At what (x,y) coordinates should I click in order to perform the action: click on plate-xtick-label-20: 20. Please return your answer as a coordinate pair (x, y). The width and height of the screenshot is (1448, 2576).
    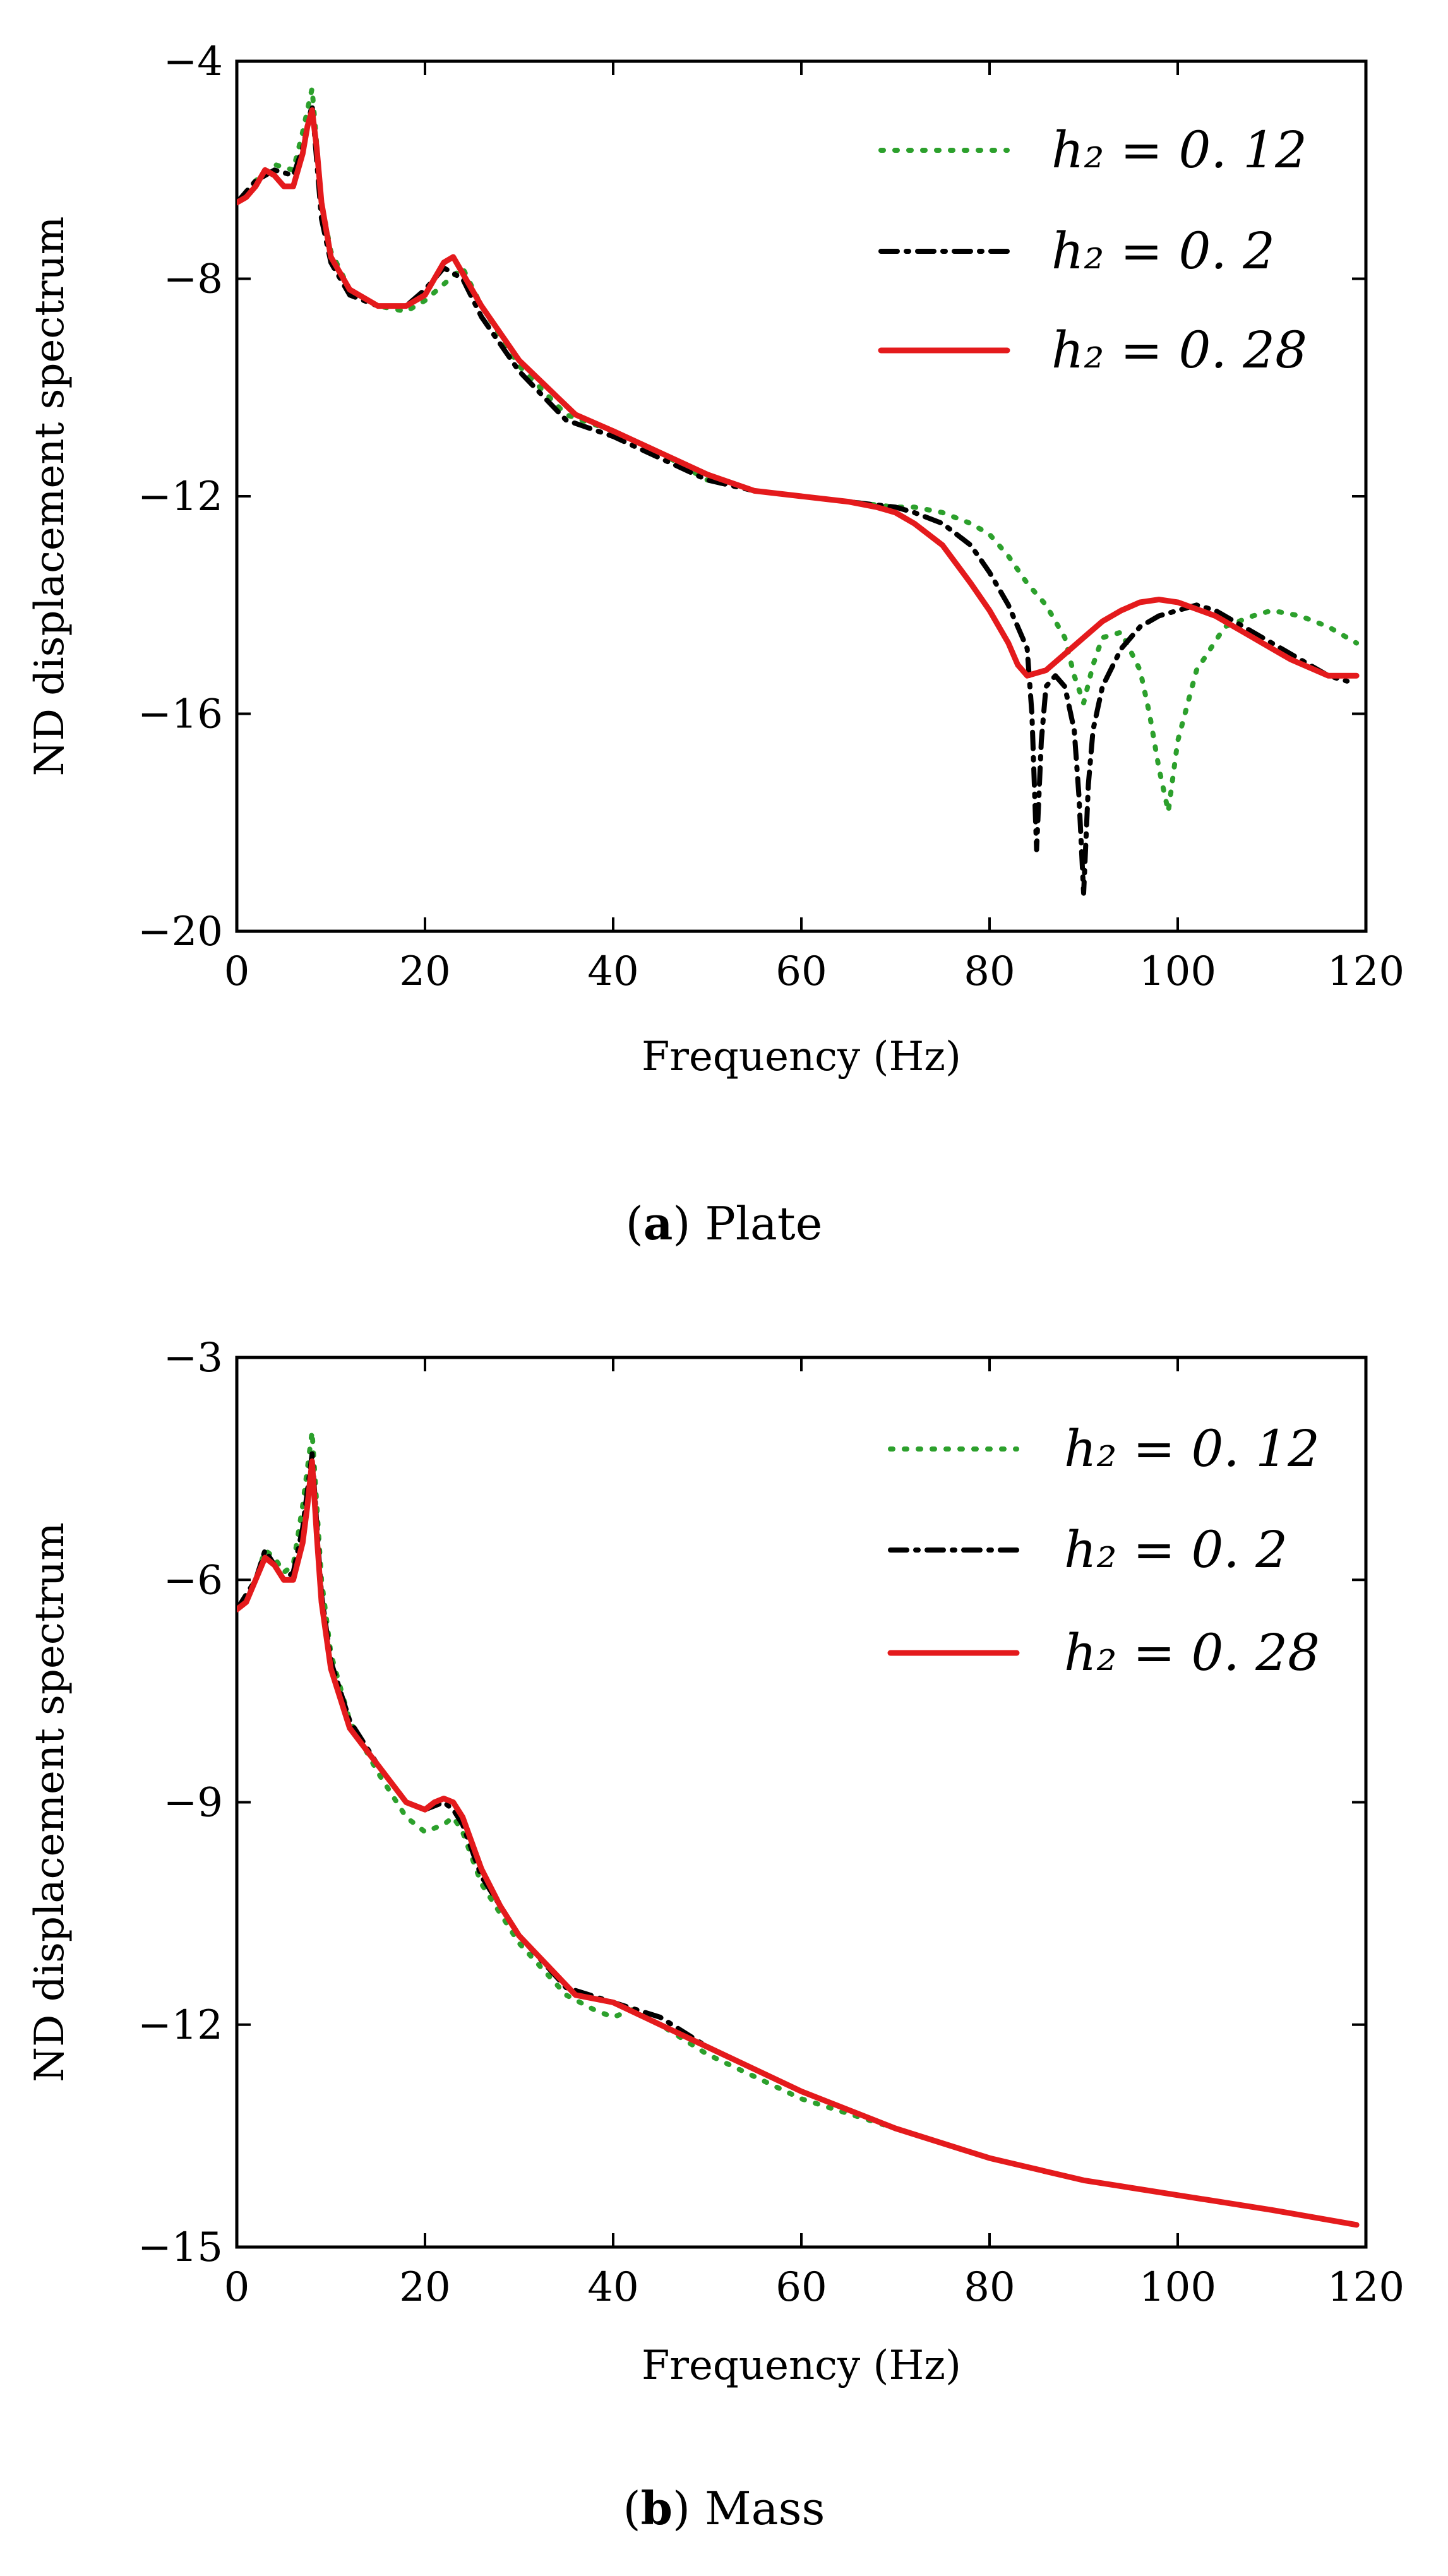
    Looking at the image, I should click on (424, 971).